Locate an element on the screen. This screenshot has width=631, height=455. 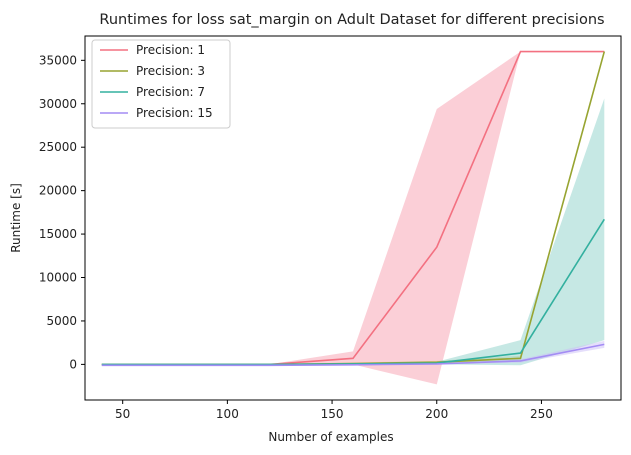
x-tick-label: 150 is located at coordinates (332, 414).